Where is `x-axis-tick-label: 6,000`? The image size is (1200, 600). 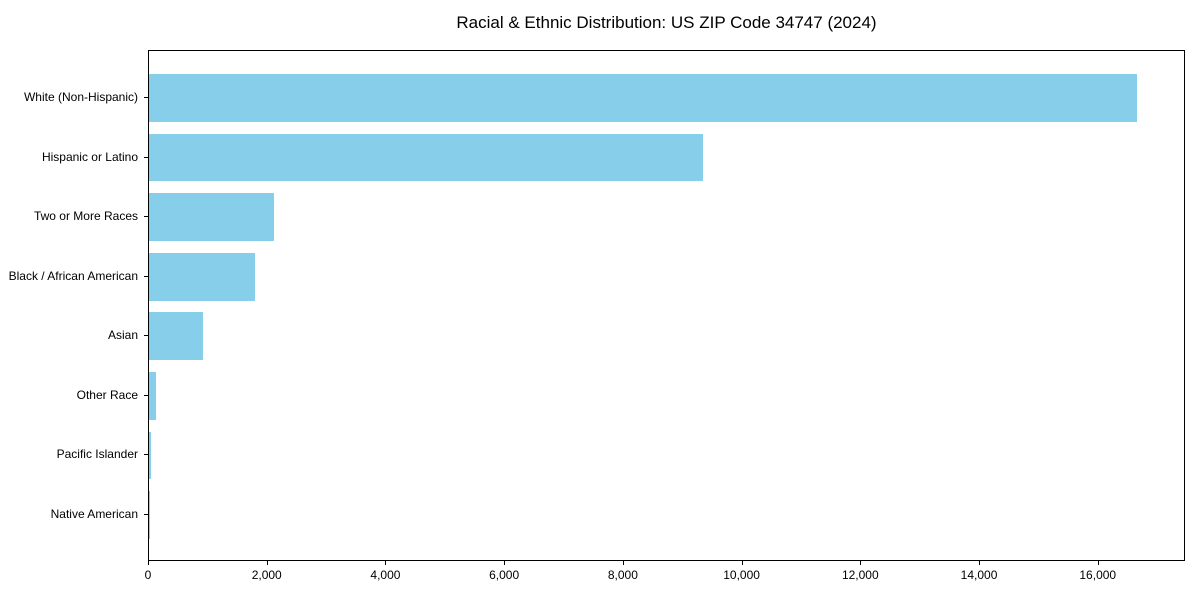
x-axis-tick-label: 6,000 is located at coordinates (504, 575).